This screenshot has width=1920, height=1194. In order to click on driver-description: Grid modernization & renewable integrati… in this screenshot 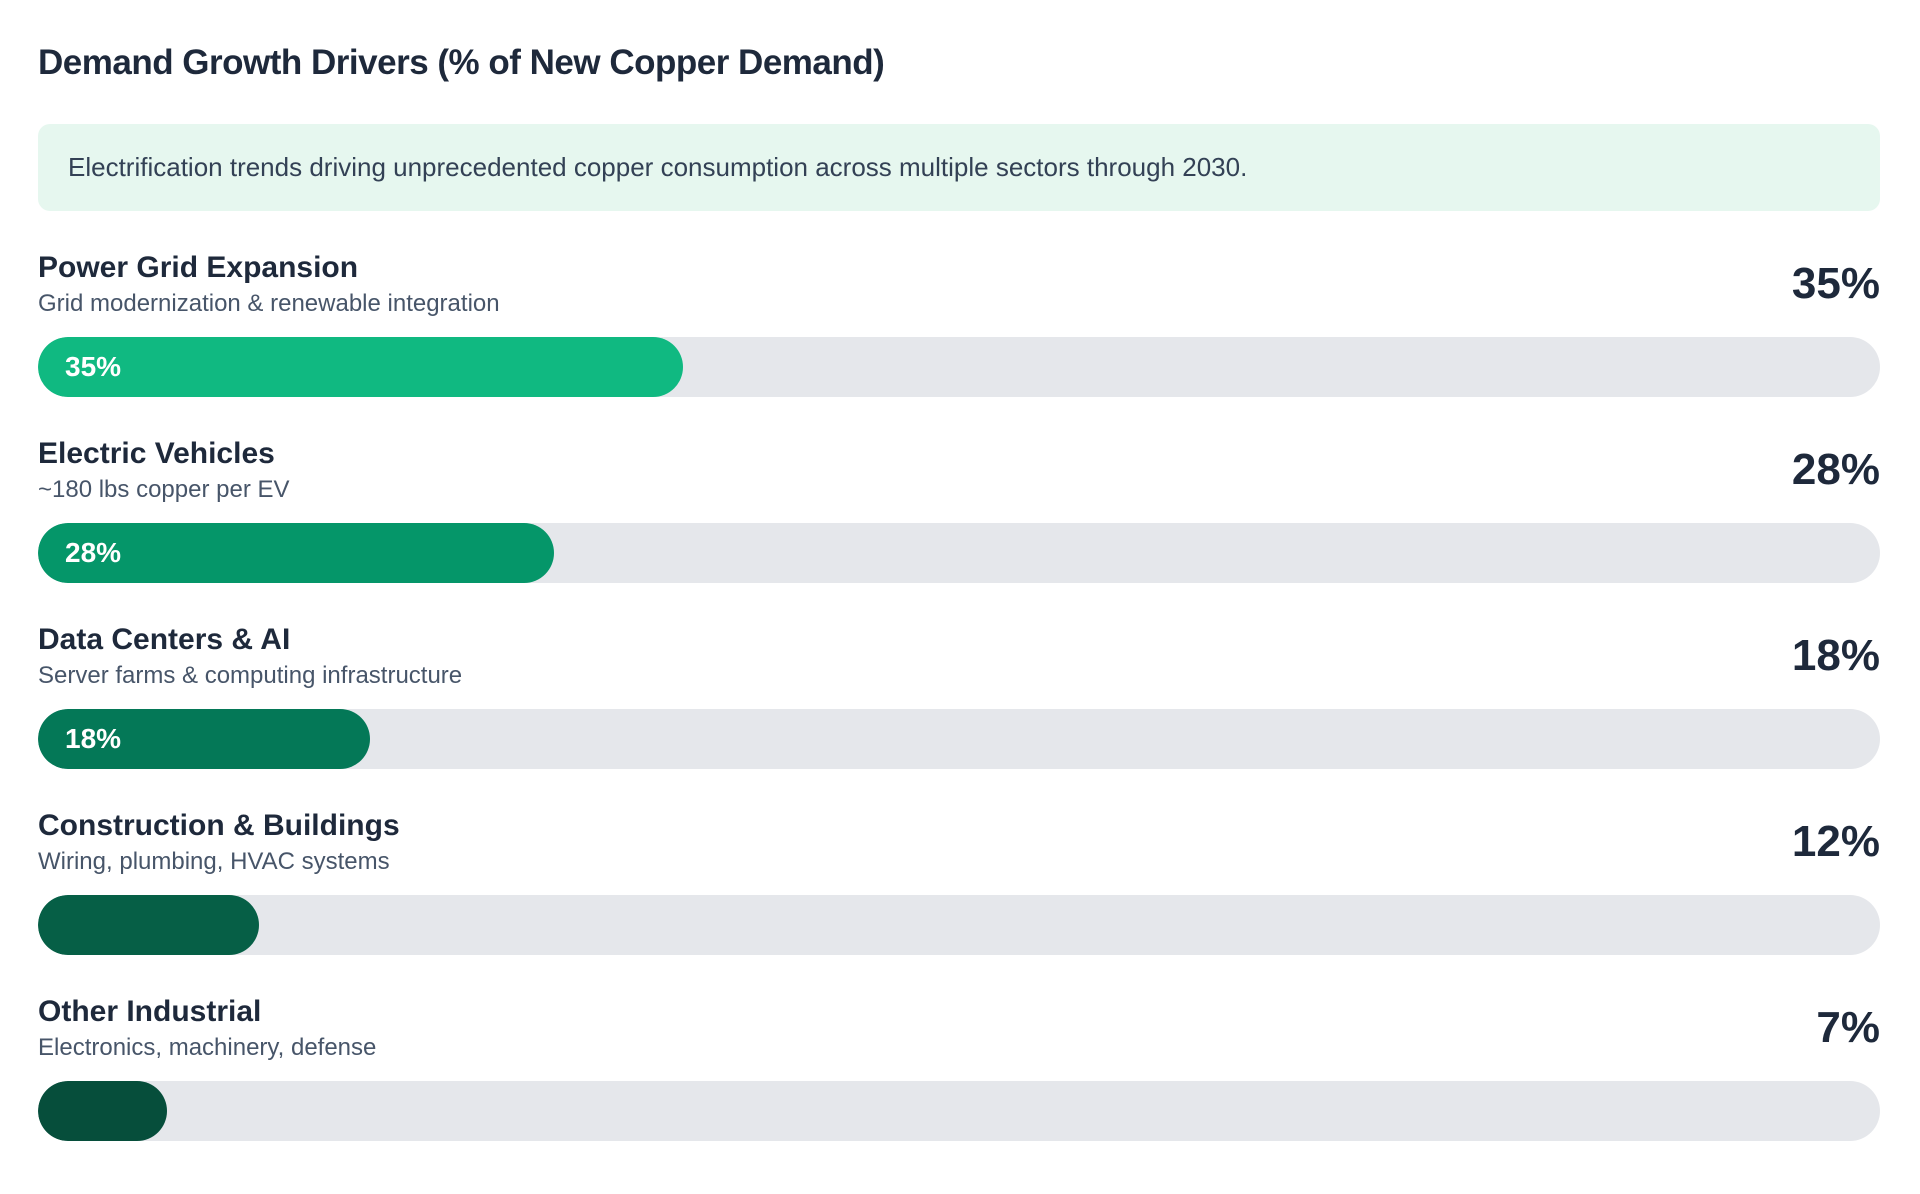, I will do `click(269, 303)`.